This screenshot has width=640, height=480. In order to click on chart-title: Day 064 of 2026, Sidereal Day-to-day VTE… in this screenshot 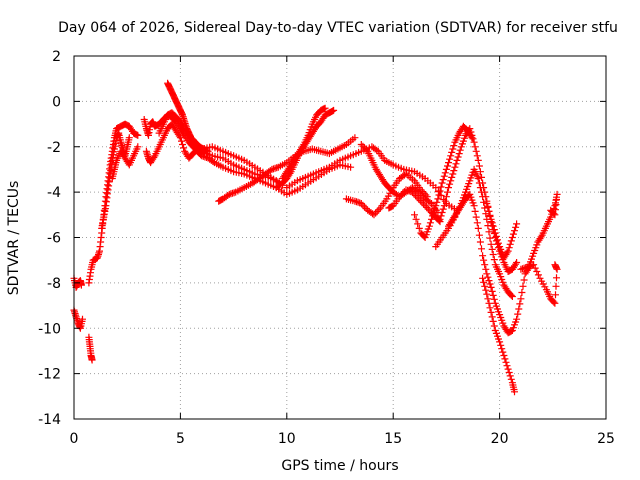, I will do `click(338, 28)`.